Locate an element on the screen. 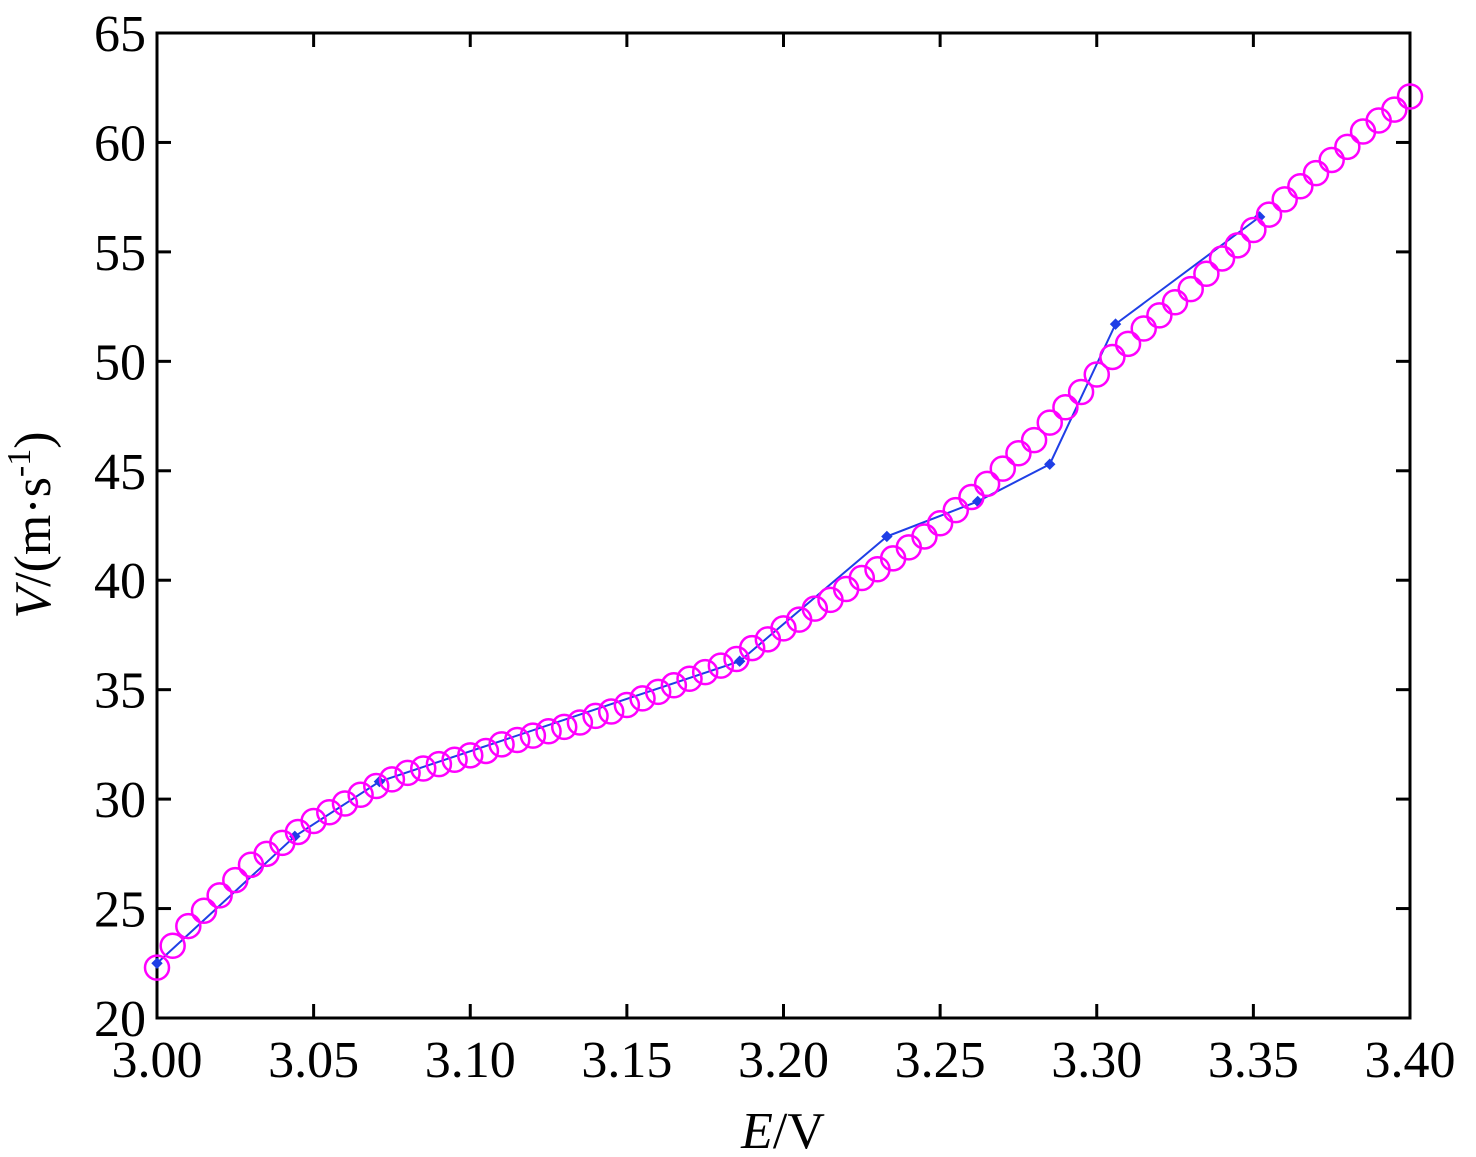 The image size is (1476, 1157). y-axis-label: V/(m·s-1) is located at coordinates (31, 524).